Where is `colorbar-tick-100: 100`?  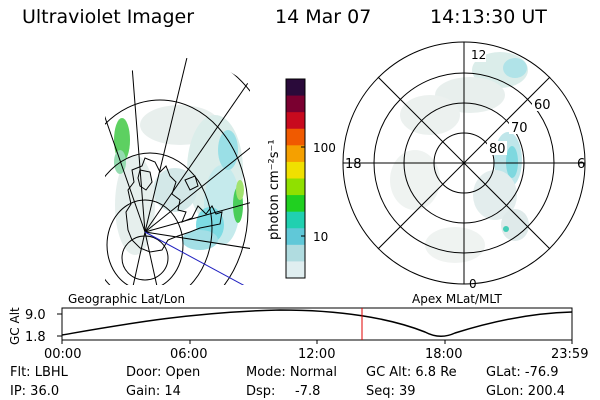
colorbar-tick-100: 100 is located at coordinates (324, 148).